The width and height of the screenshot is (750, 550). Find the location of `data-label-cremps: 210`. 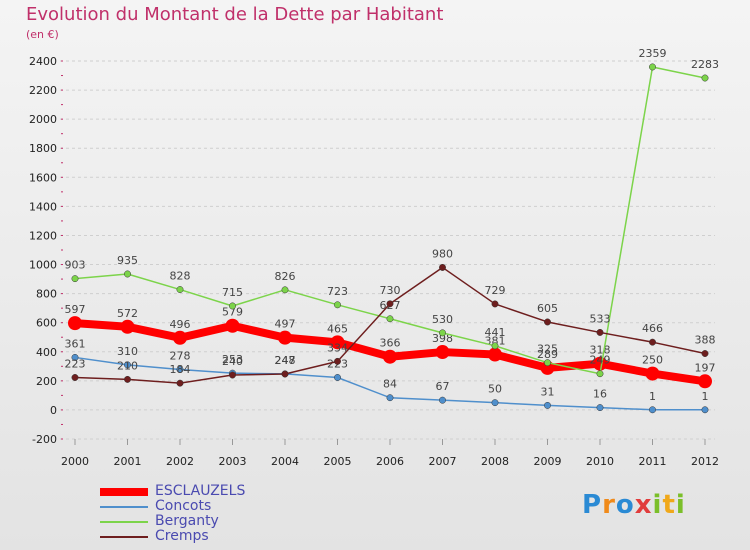

data-label-cremps: 210 is located at coordinates (127, 365).